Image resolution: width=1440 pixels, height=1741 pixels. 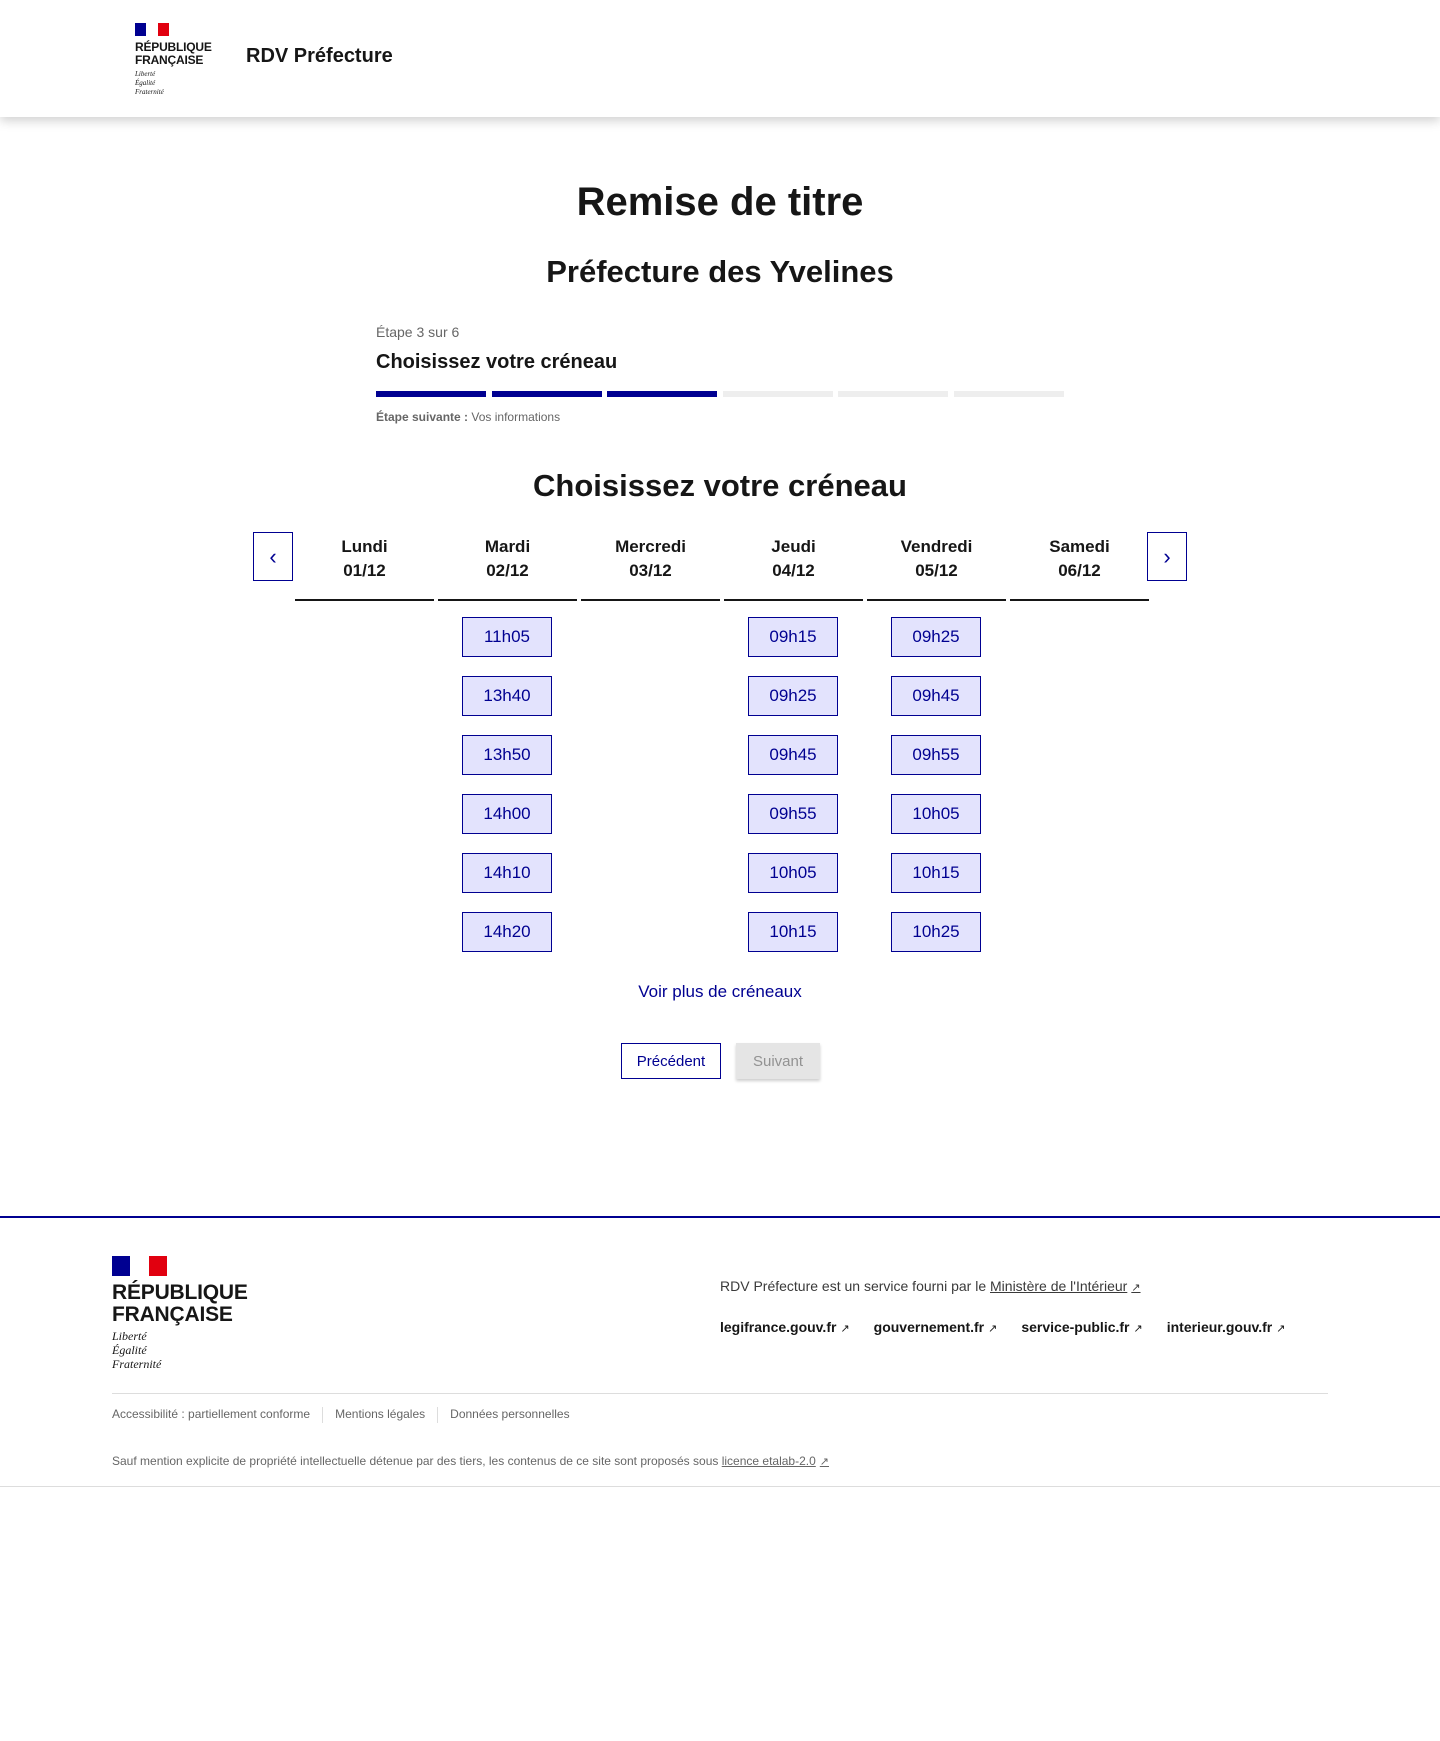 What do you see at coordinates (720, 991) in the screenshot?
I see `more-slots-link: Voir plus de créneaux` at bounding box center [720, 991].